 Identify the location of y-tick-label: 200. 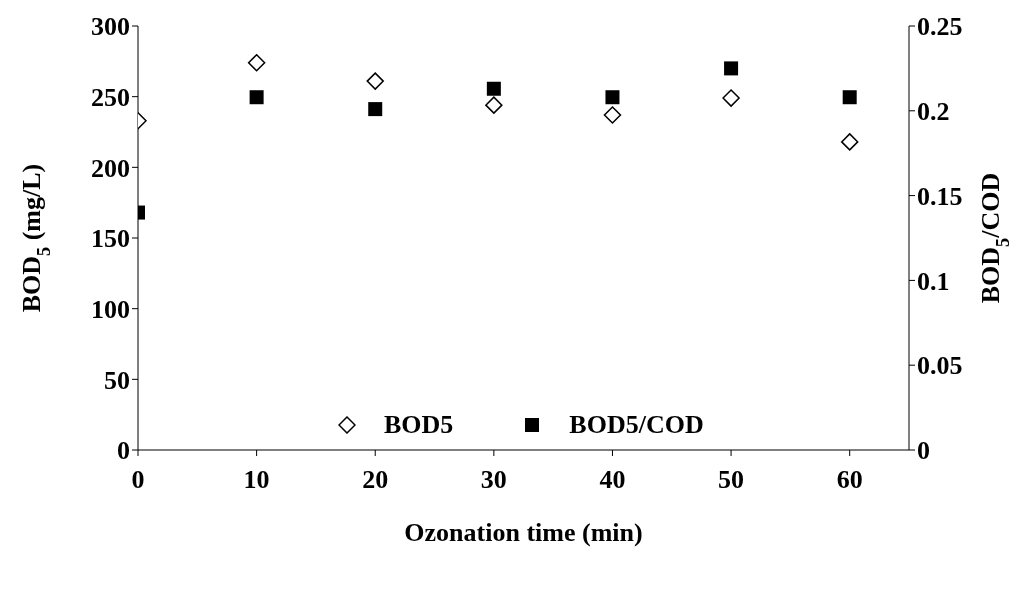
(110, 168).